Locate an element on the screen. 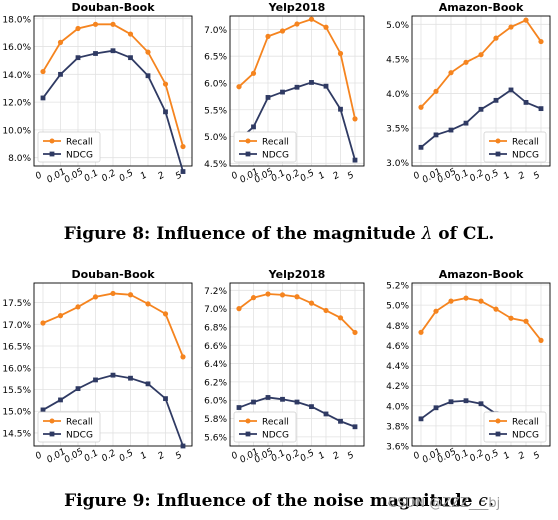 The width and height of the screenshot is (558, 520). figure-9-caption-symbol: ϵ is located at coordinates (483, 501).